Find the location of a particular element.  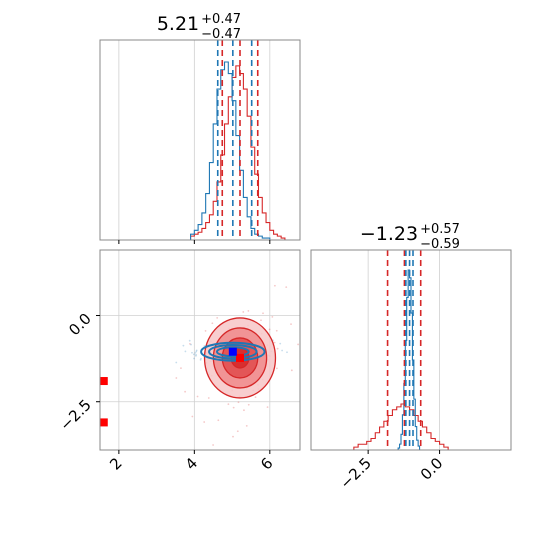

x-tick-label: 2 is located at coordinates (115, 463).